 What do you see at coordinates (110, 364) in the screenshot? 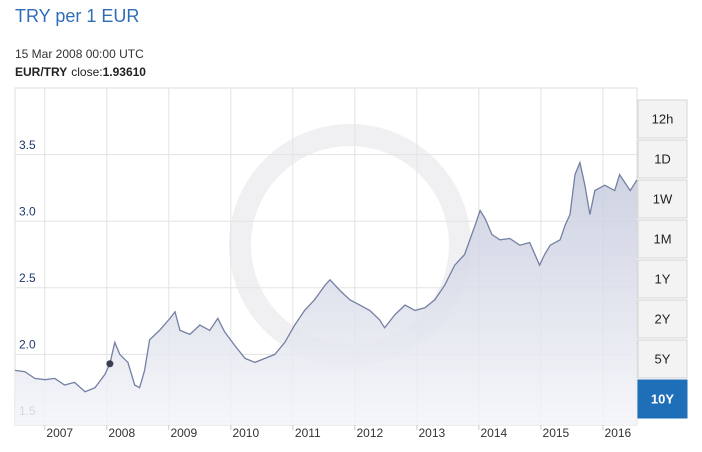
I see `hover-point` at bounding box center [110, 364].